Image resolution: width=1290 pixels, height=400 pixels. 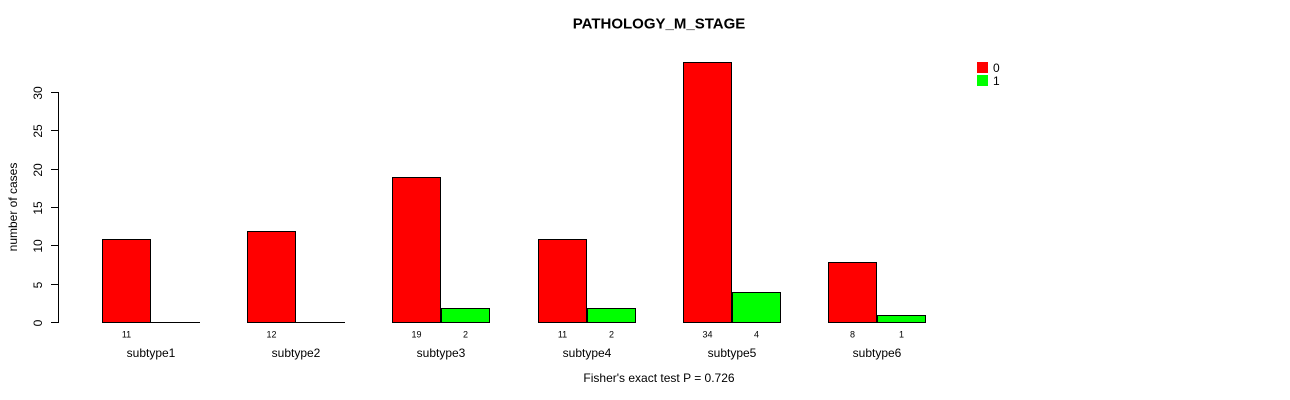 What do you see at coordinates (416, 250) in the screenshot?
I see `bar-0-subtype3` at bounding box center [416, 250].